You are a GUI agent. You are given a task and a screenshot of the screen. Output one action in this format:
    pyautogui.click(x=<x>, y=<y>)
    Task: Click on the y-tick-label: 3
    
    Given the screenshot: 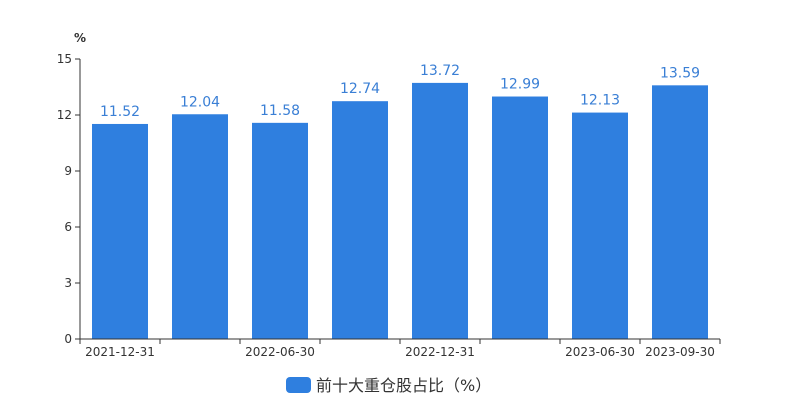 What is the action you would take?
    pyautogui.click(x=68, y=283)
    